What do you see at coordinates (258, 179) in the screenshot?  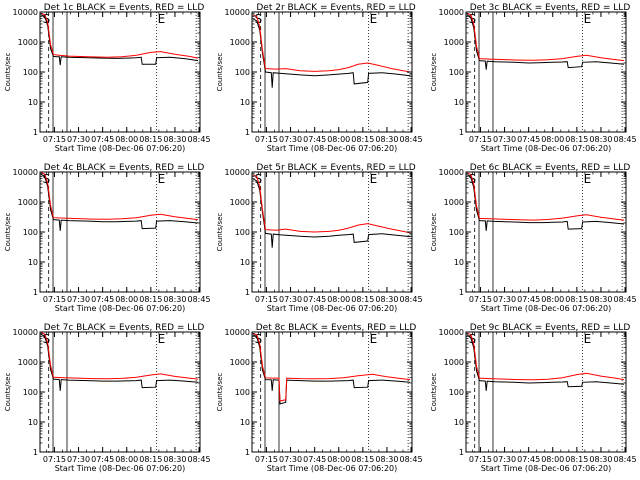 I see `event-marker-s: S` at bounding box center [258, 179].